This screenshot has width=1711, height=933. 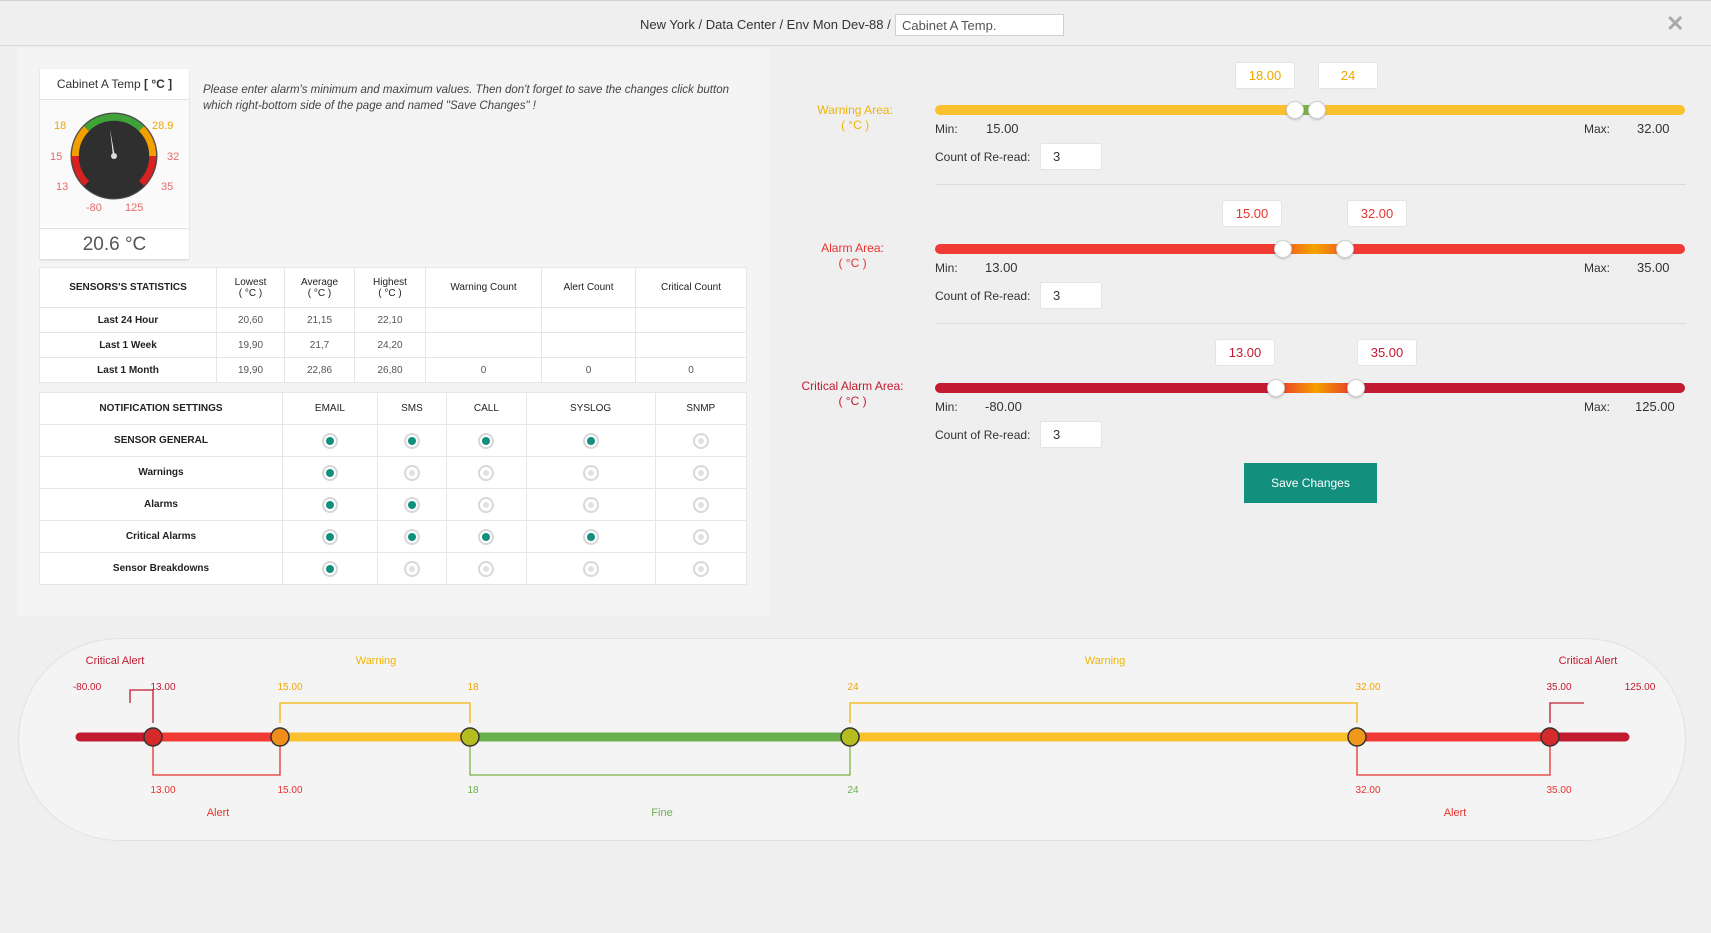 What do you see at coordinates (1283, 249) in the screenshot?
I see `alarm-slider-low-handle` at bounding box center [1283, 249].